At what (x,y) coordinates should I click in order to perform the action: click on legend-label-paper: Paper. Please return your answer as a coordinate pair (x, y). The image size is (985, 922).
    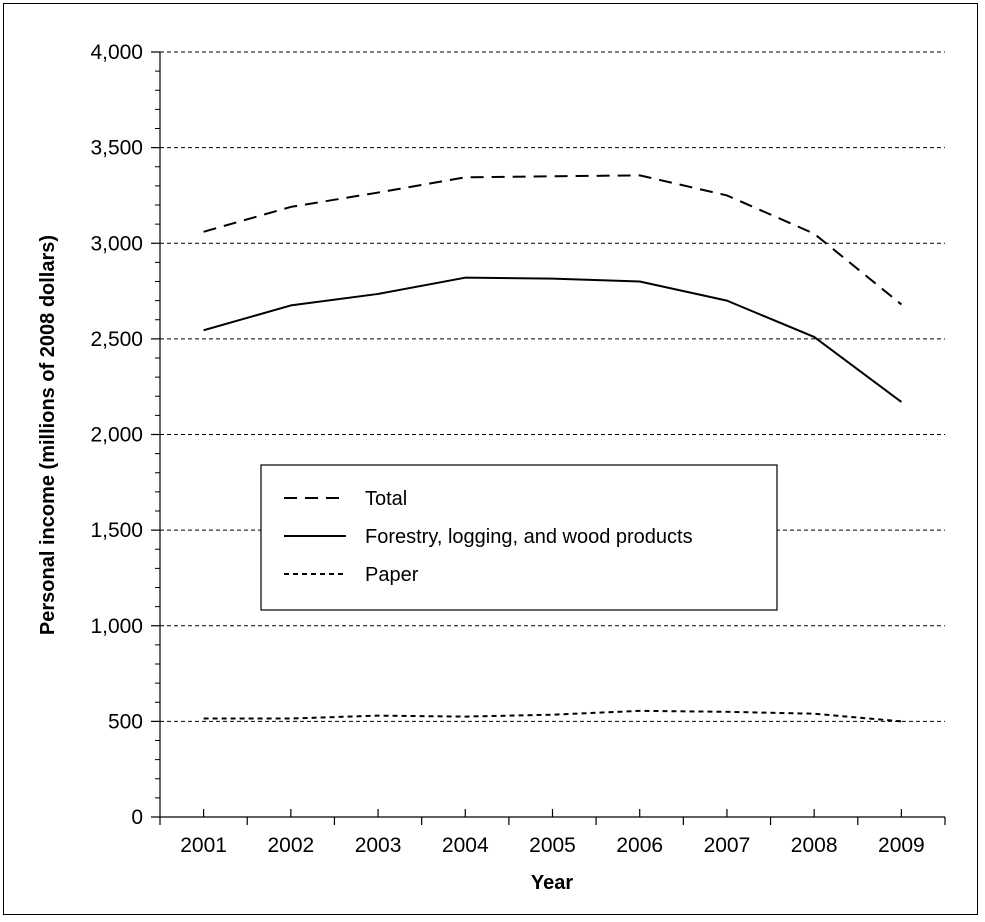
    Looking at the image, I should click on (392, 575).